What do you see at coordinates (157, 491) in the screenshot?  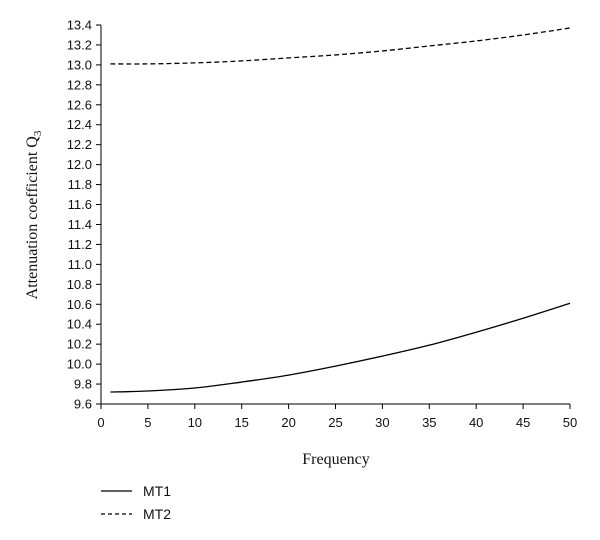 I see `legend-label-mt1: MT1` at bounding box center [157, 491].